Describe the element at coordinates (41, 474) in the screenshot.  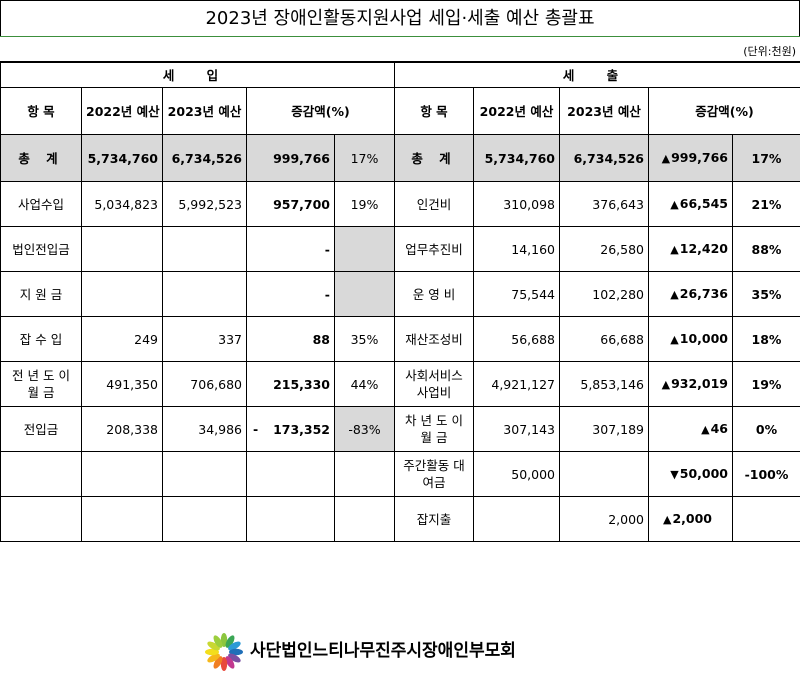
I see `revenue-row-label` at that location.